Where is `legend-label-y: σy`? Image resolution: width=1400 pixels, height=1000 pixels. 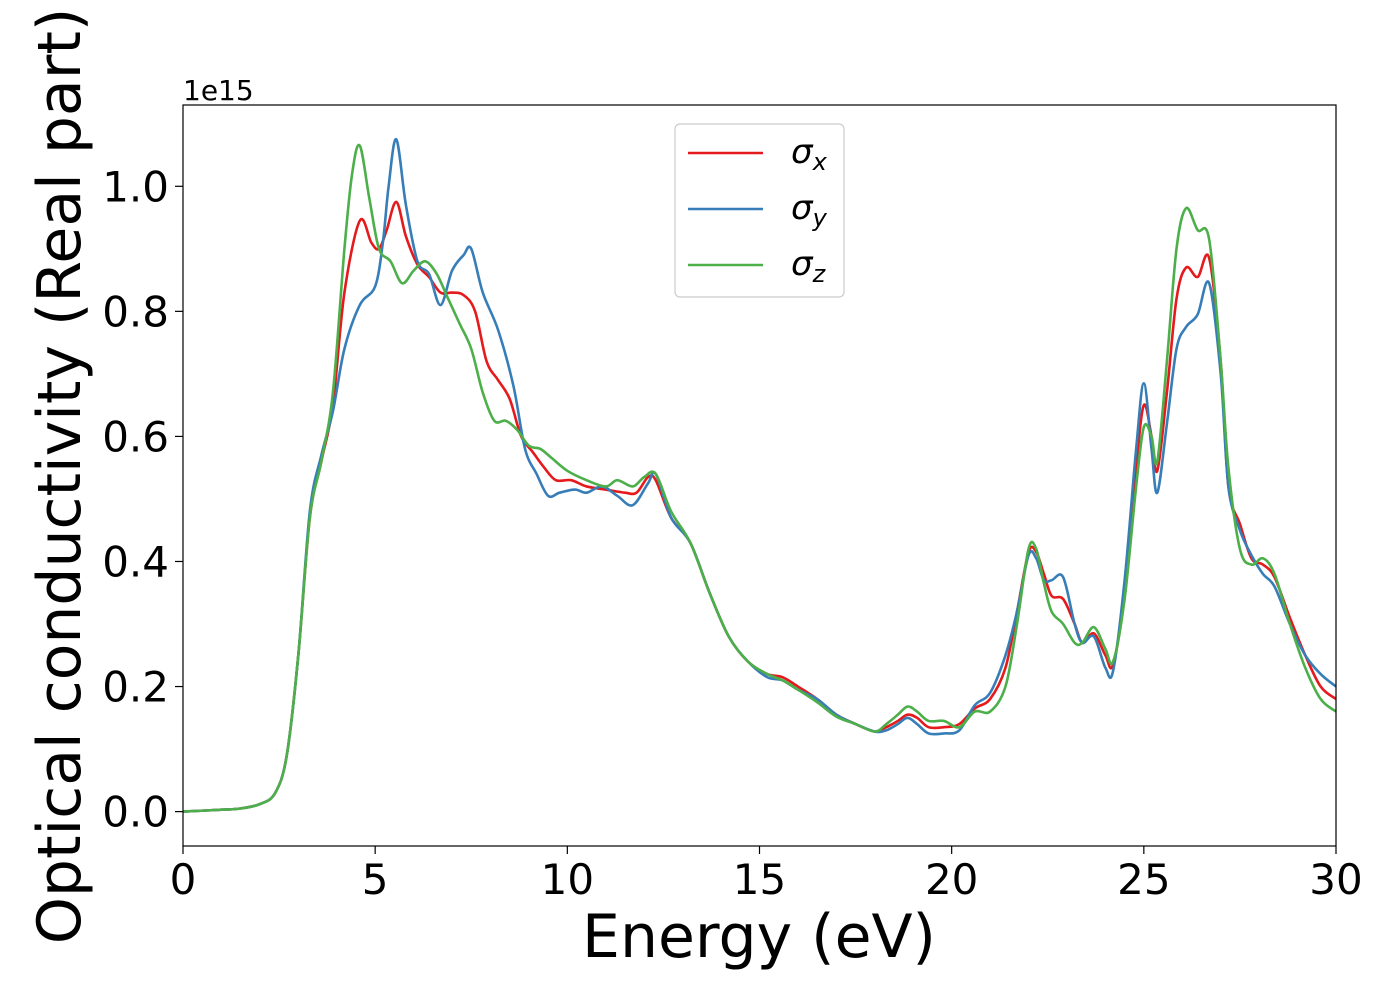 legend-label-y: σy is located at coordinates (809, 210).